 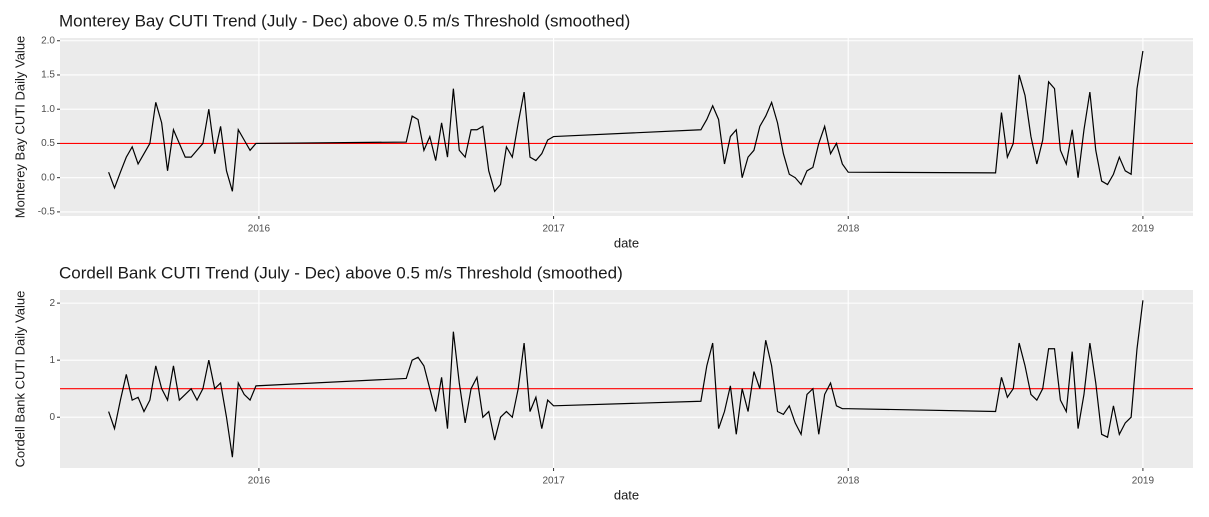 What do you see at coordinates (52, 303) in the screenshot?
I see `y-tick-label: 2` at bounding box center [52, 303].